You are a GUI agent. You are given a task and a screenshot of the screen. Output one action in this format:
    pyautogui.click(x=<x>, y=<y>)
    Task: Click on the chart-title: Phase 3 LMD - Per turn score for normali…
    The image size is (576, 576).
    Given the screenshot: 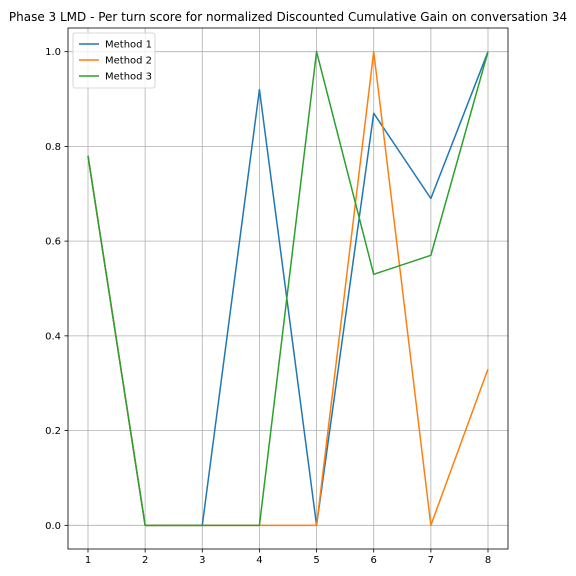 What is the action you would take?
    pyautogui.click(x=288, y=17)
    